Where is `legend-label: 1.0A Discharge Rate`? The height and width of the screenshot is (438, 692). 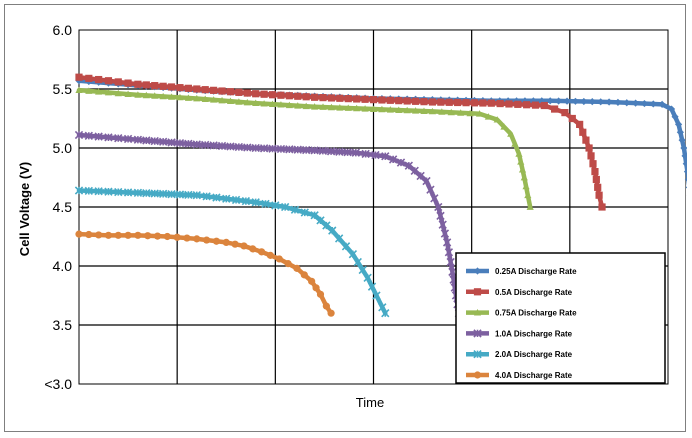 legend-label: 1.0A Discharge Rate is located at coordinates (534, 333).